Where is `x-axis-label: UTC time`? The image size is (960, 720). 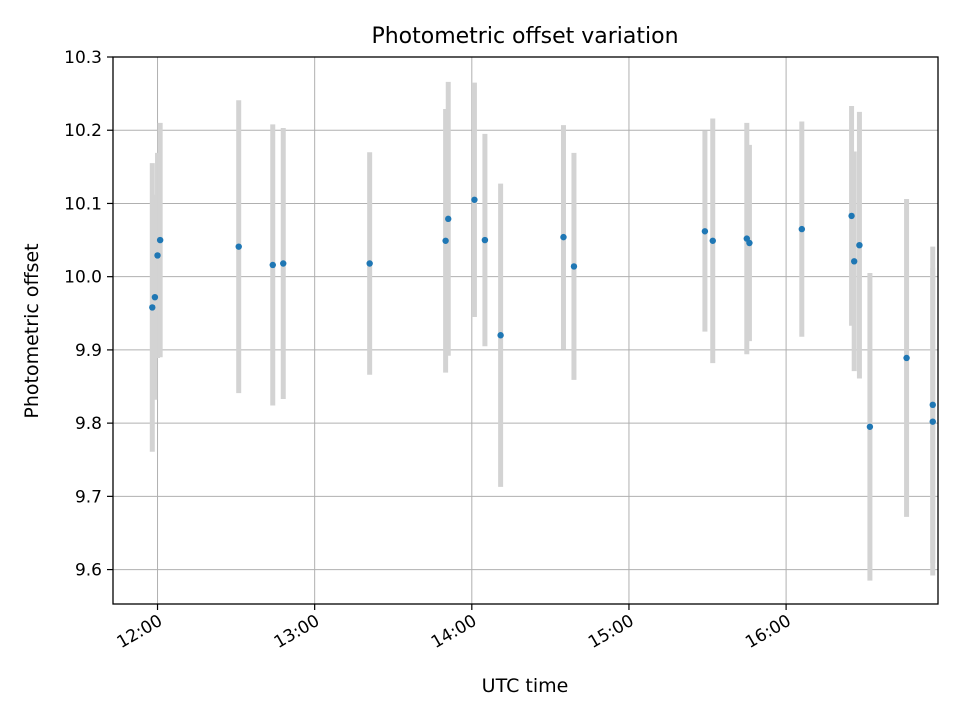
x-axis-label: UTC time is located at coordinates (525, 686).